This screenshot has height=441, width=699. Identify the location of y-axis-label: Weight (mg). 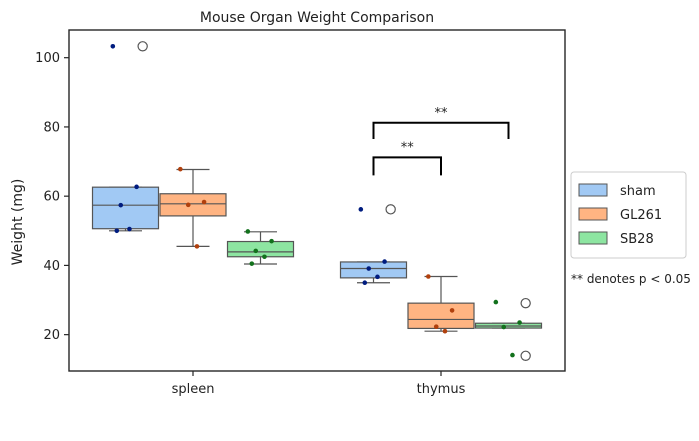
(18, 222).